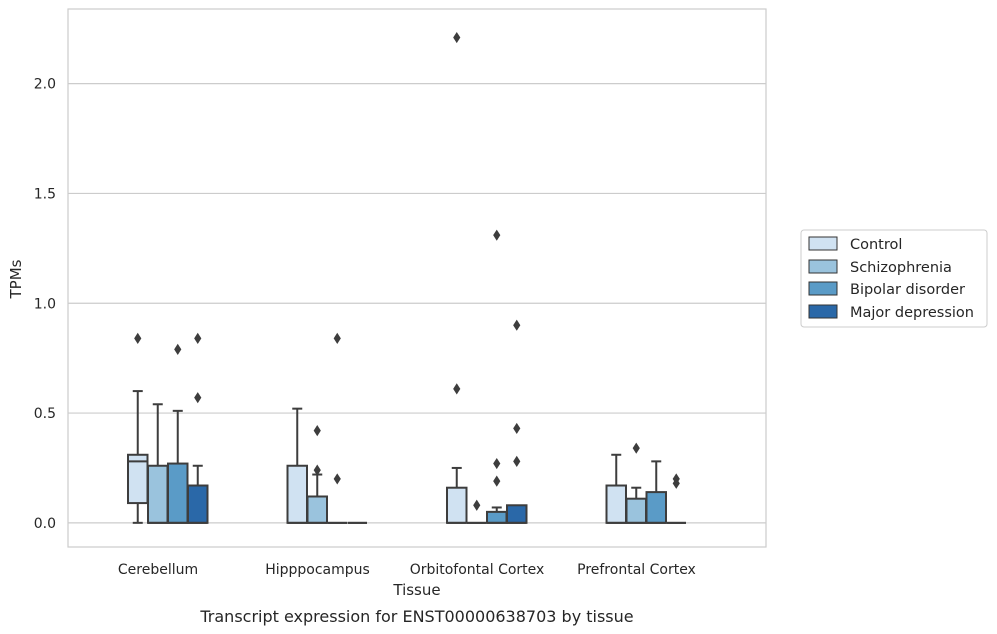  I want to click on x-tick-label: Orbitofontal Cortex, so click(477, 570).